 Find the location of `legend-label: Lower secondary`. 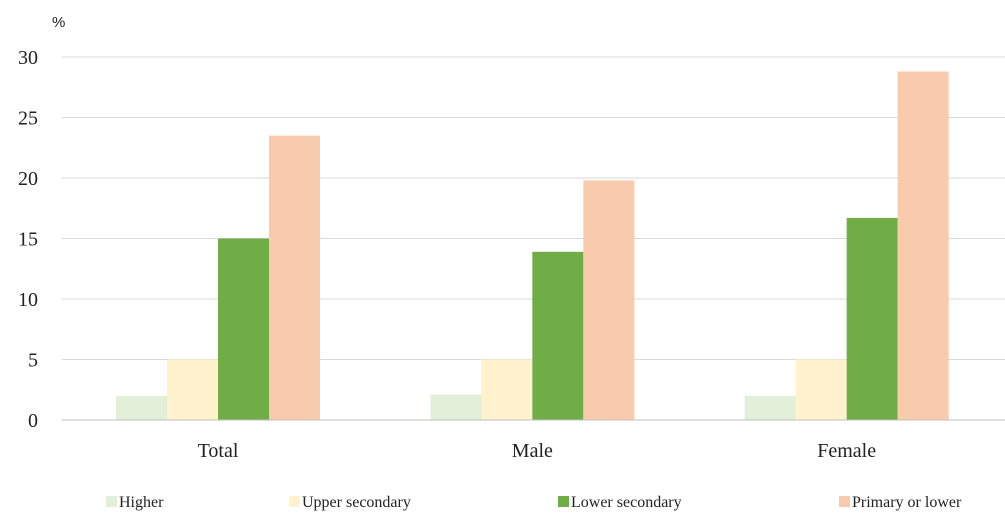

legend-label: Lower secondary is located at coordinates (626, 502).